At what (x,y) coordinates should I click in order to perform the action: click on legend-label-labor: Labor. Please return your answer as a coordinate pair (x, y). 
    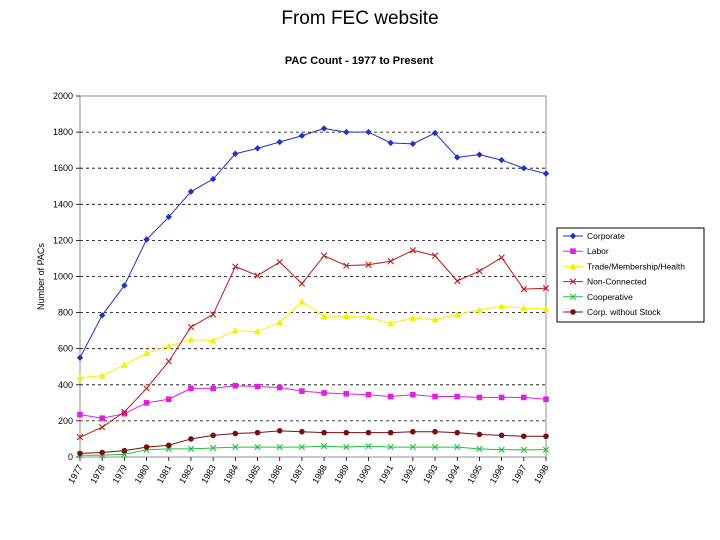
    Looking at the image, I should click on (598, 251).